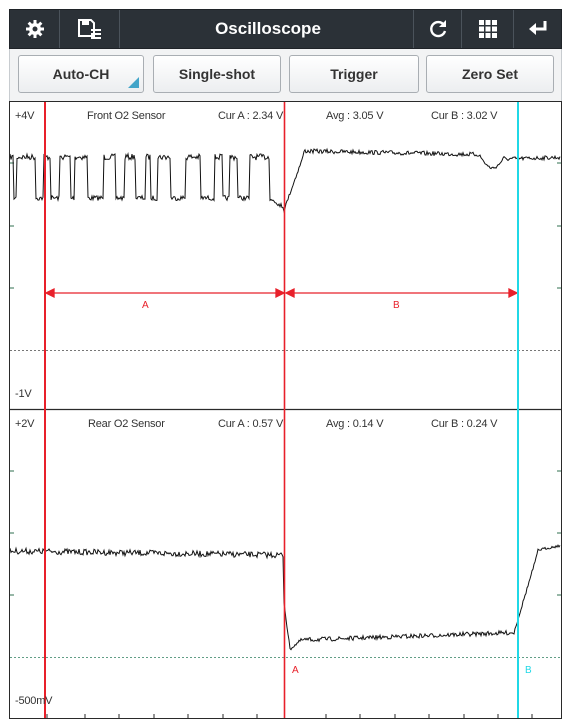 The height and width of the screenshot is (728, 571). I want to click on settings-button, so click(35, 29).